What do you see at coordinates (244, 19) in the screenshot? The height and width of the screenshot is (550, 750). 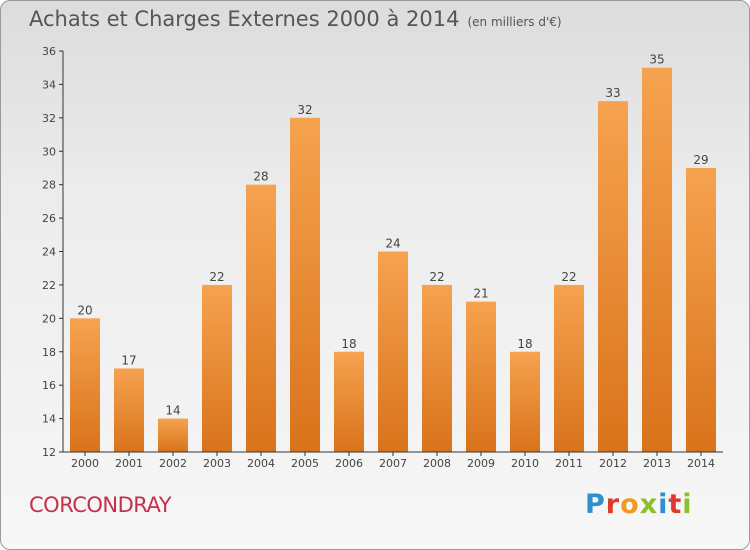 I see `chart-title-text: Achats et Charges Externes 2000 à 2014` at bounding box center [244, 19].